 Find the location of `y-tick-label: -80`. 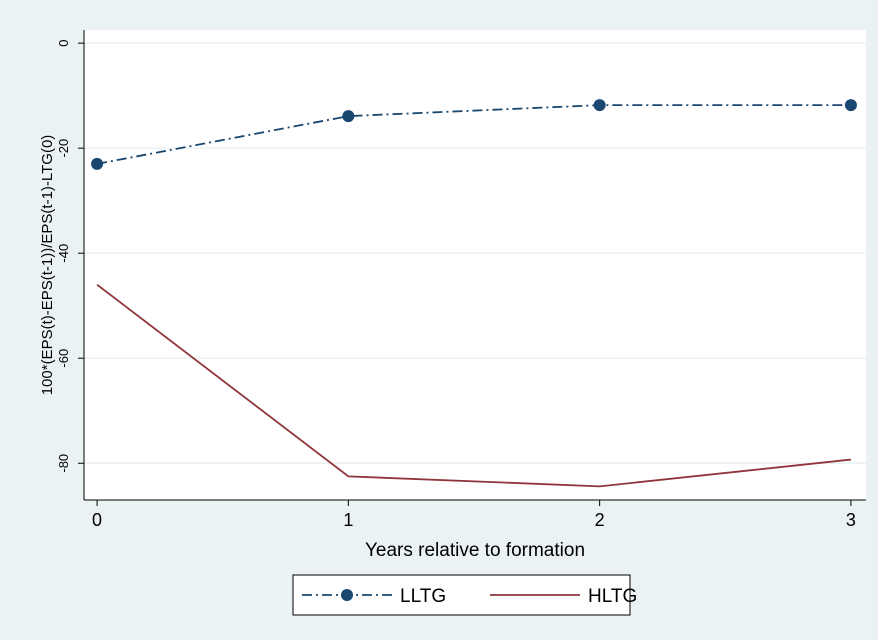

y-tick-label: -80 is located at coordinates (63, 463).